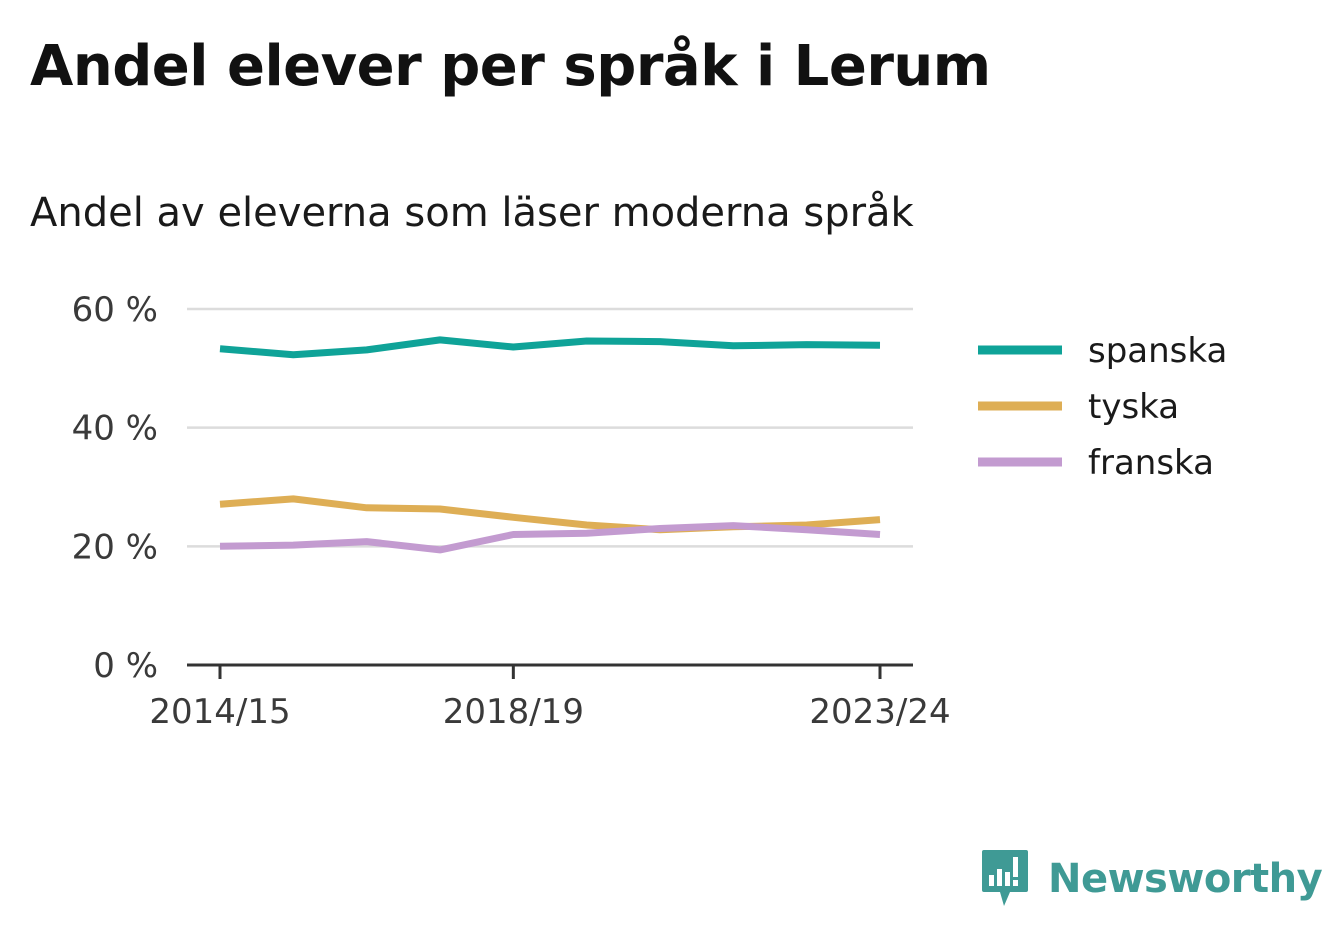  I want to click on y-tick-label: 20 %, so click(115, 547).